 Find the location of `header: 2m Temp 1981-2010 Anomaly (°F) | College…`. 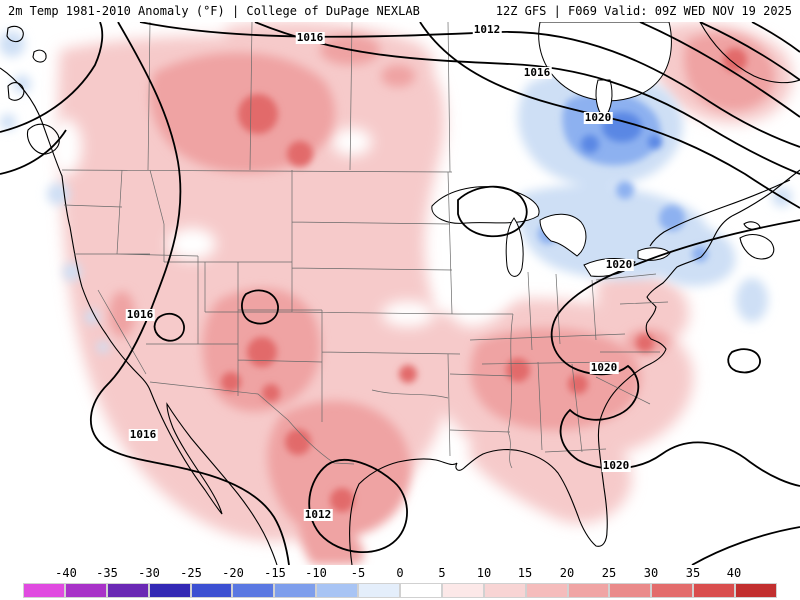

header: 2m Temp 1981-2010 Anomaly (°F) | College… is located at coordinates (400, 11).